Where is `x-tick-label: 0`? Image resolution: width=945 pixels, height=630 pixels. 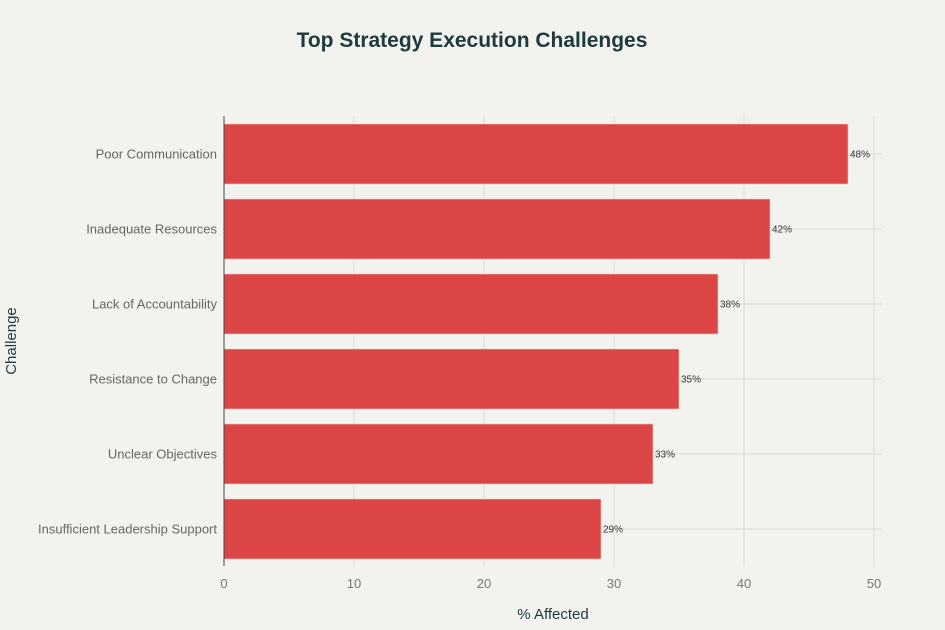 x-tick-label: 0 is located at coordinates (223, 583).